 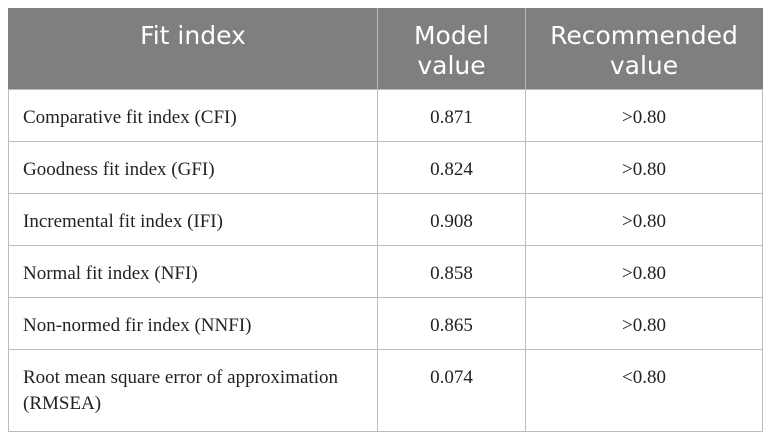 I want to click on cell-fit-index: Incremental fit index (IFI), so click(x=193, y=219).